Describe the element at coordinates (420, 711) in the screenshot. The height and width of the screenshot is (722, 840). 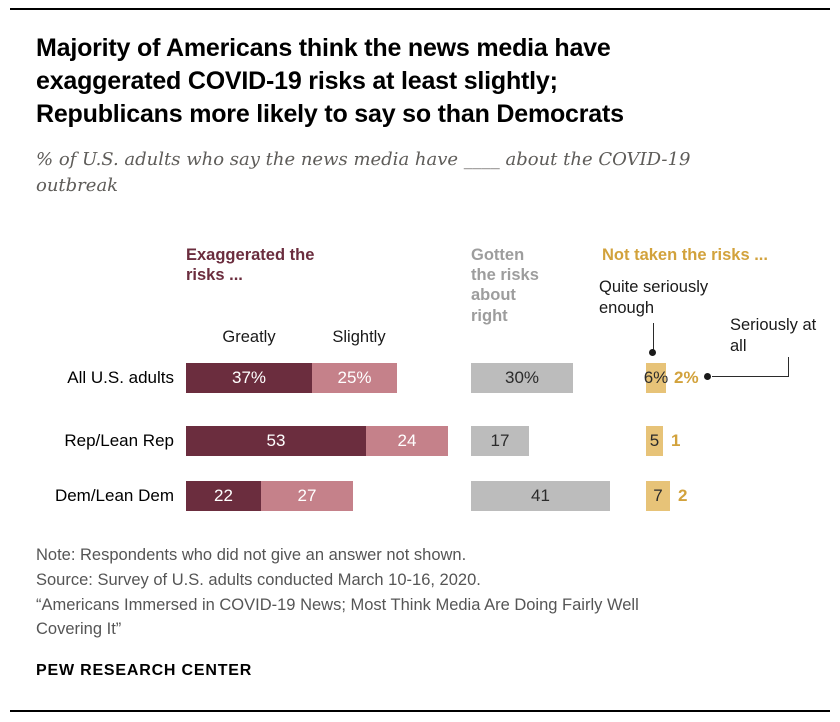
I see `bottom-rule` at that location.